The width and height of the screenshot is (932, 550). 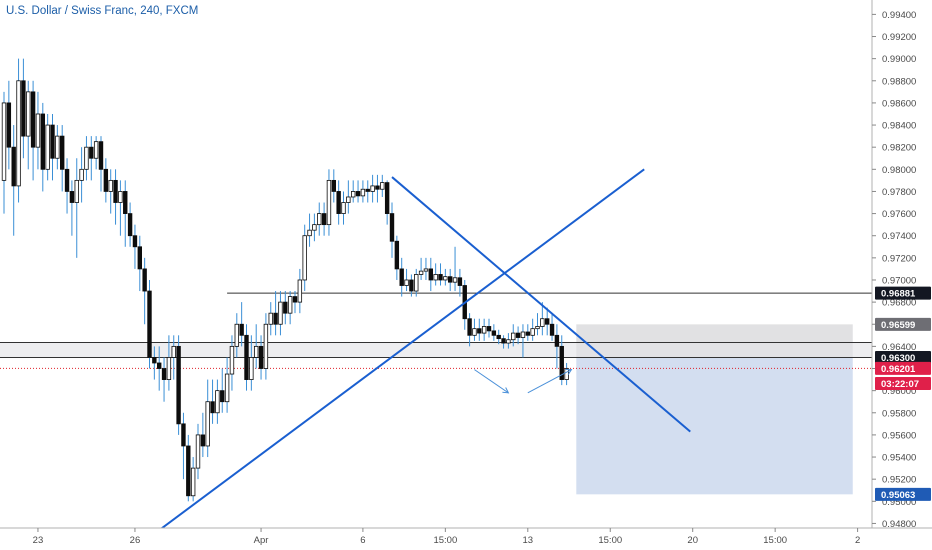 I want to click on take-profit-zone, so click(x=714, y=426).